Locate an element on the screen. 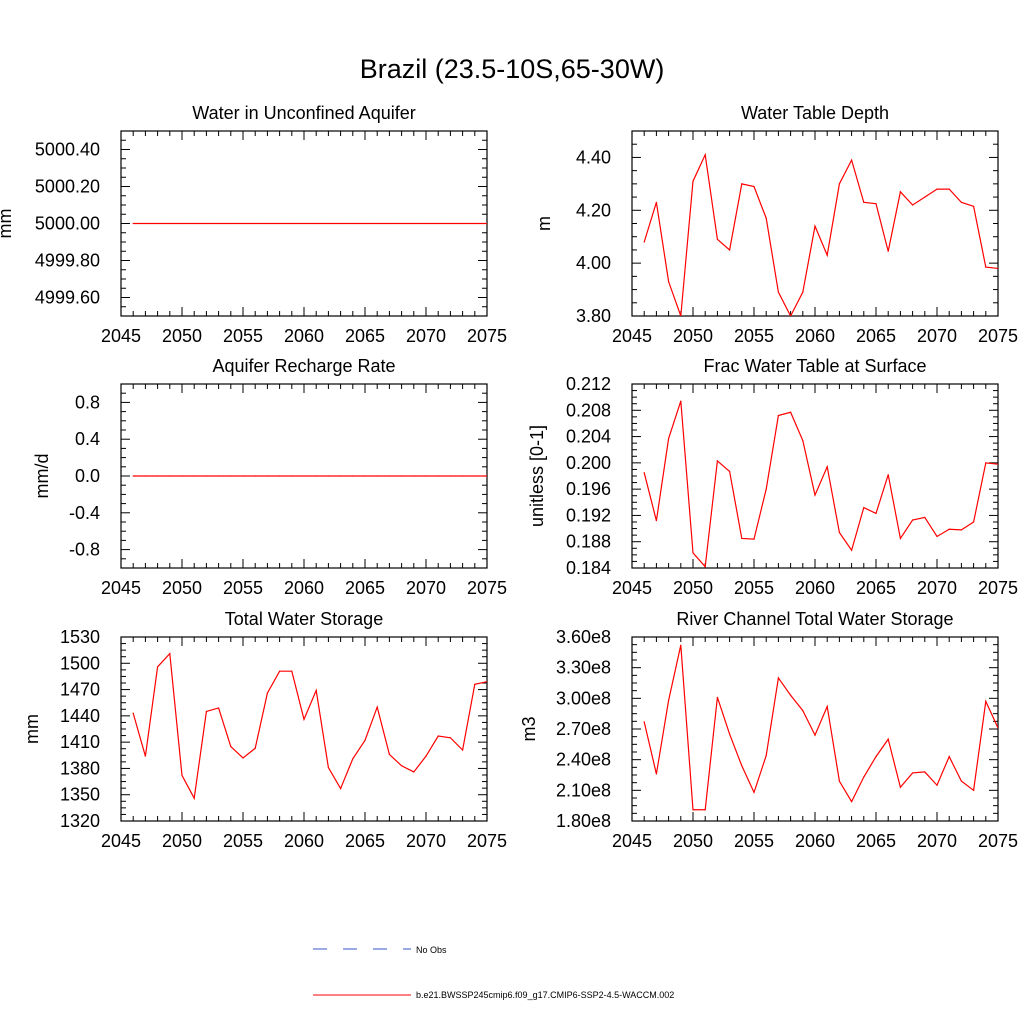 The image size is (1024, 1024). y-tick-label: 0.196 is located at coordinates (588, 489).